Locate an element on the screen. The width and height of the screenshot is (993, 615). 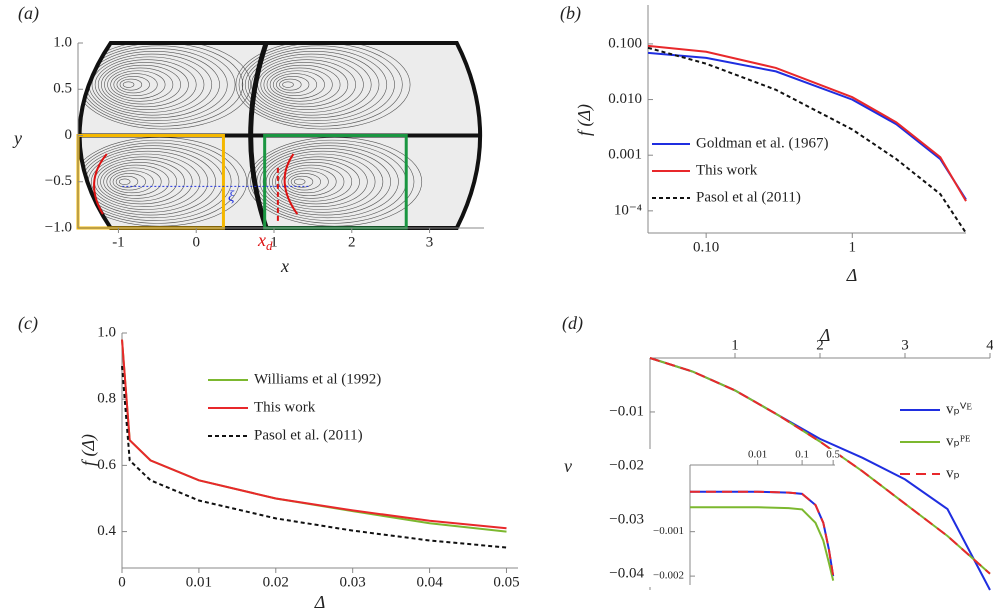
y-tick-label: −1.0 is located at coordinates (58, 227).